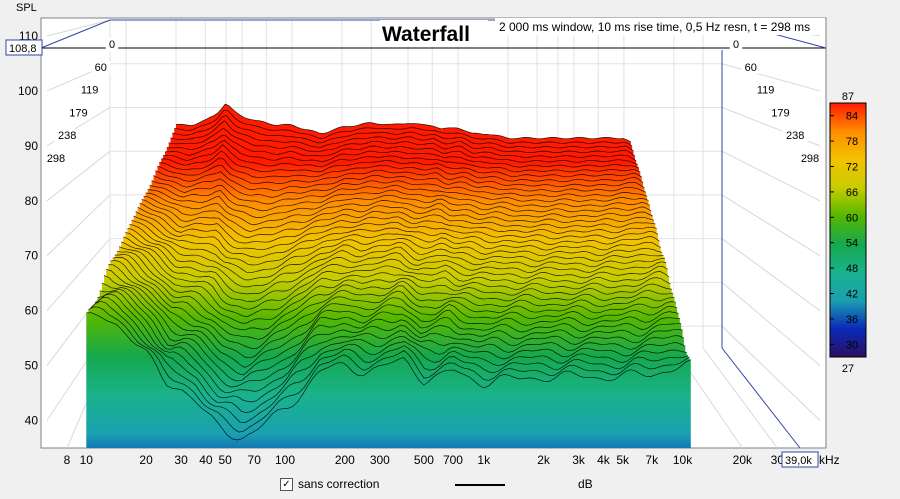  What do you see at coordinates (852, 269) in the screenshot?
I see `colorbar-tick-label: 48` at bounding box center [852, 269].